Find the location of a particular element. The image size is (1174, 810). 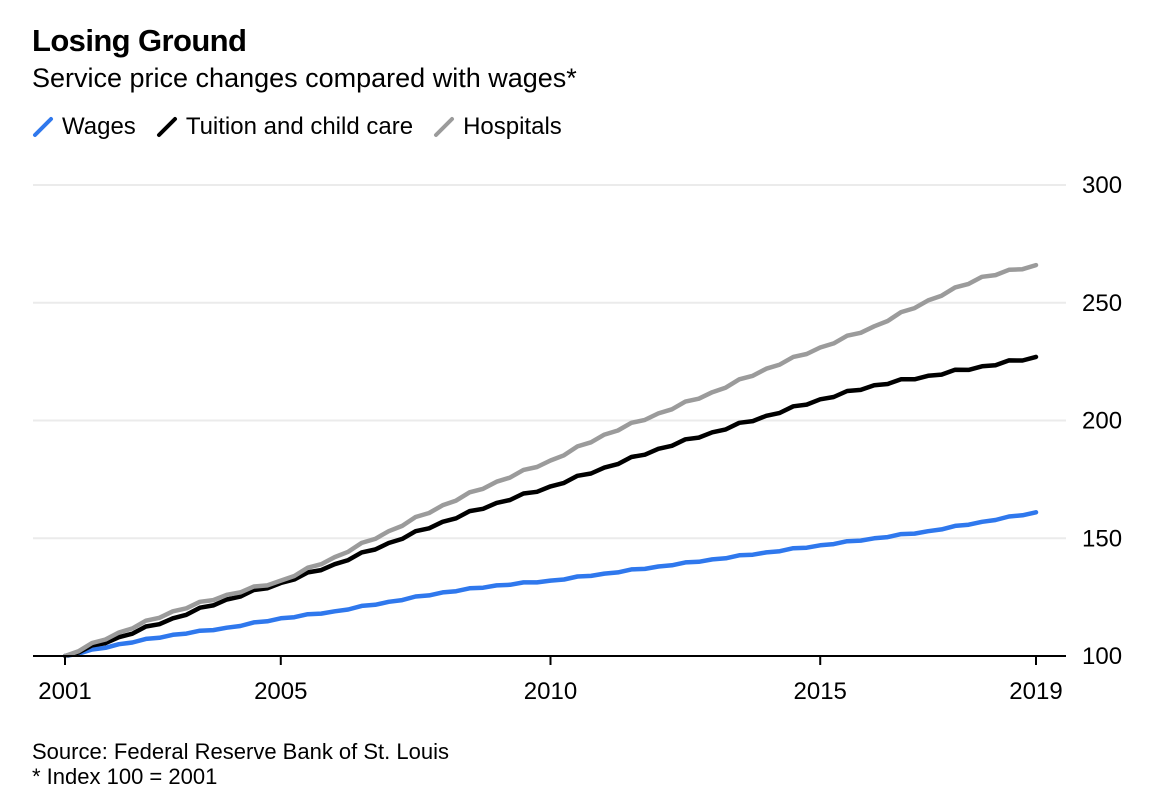

x-tick-label-2001: 2001 is located at coordinates (64, 691).